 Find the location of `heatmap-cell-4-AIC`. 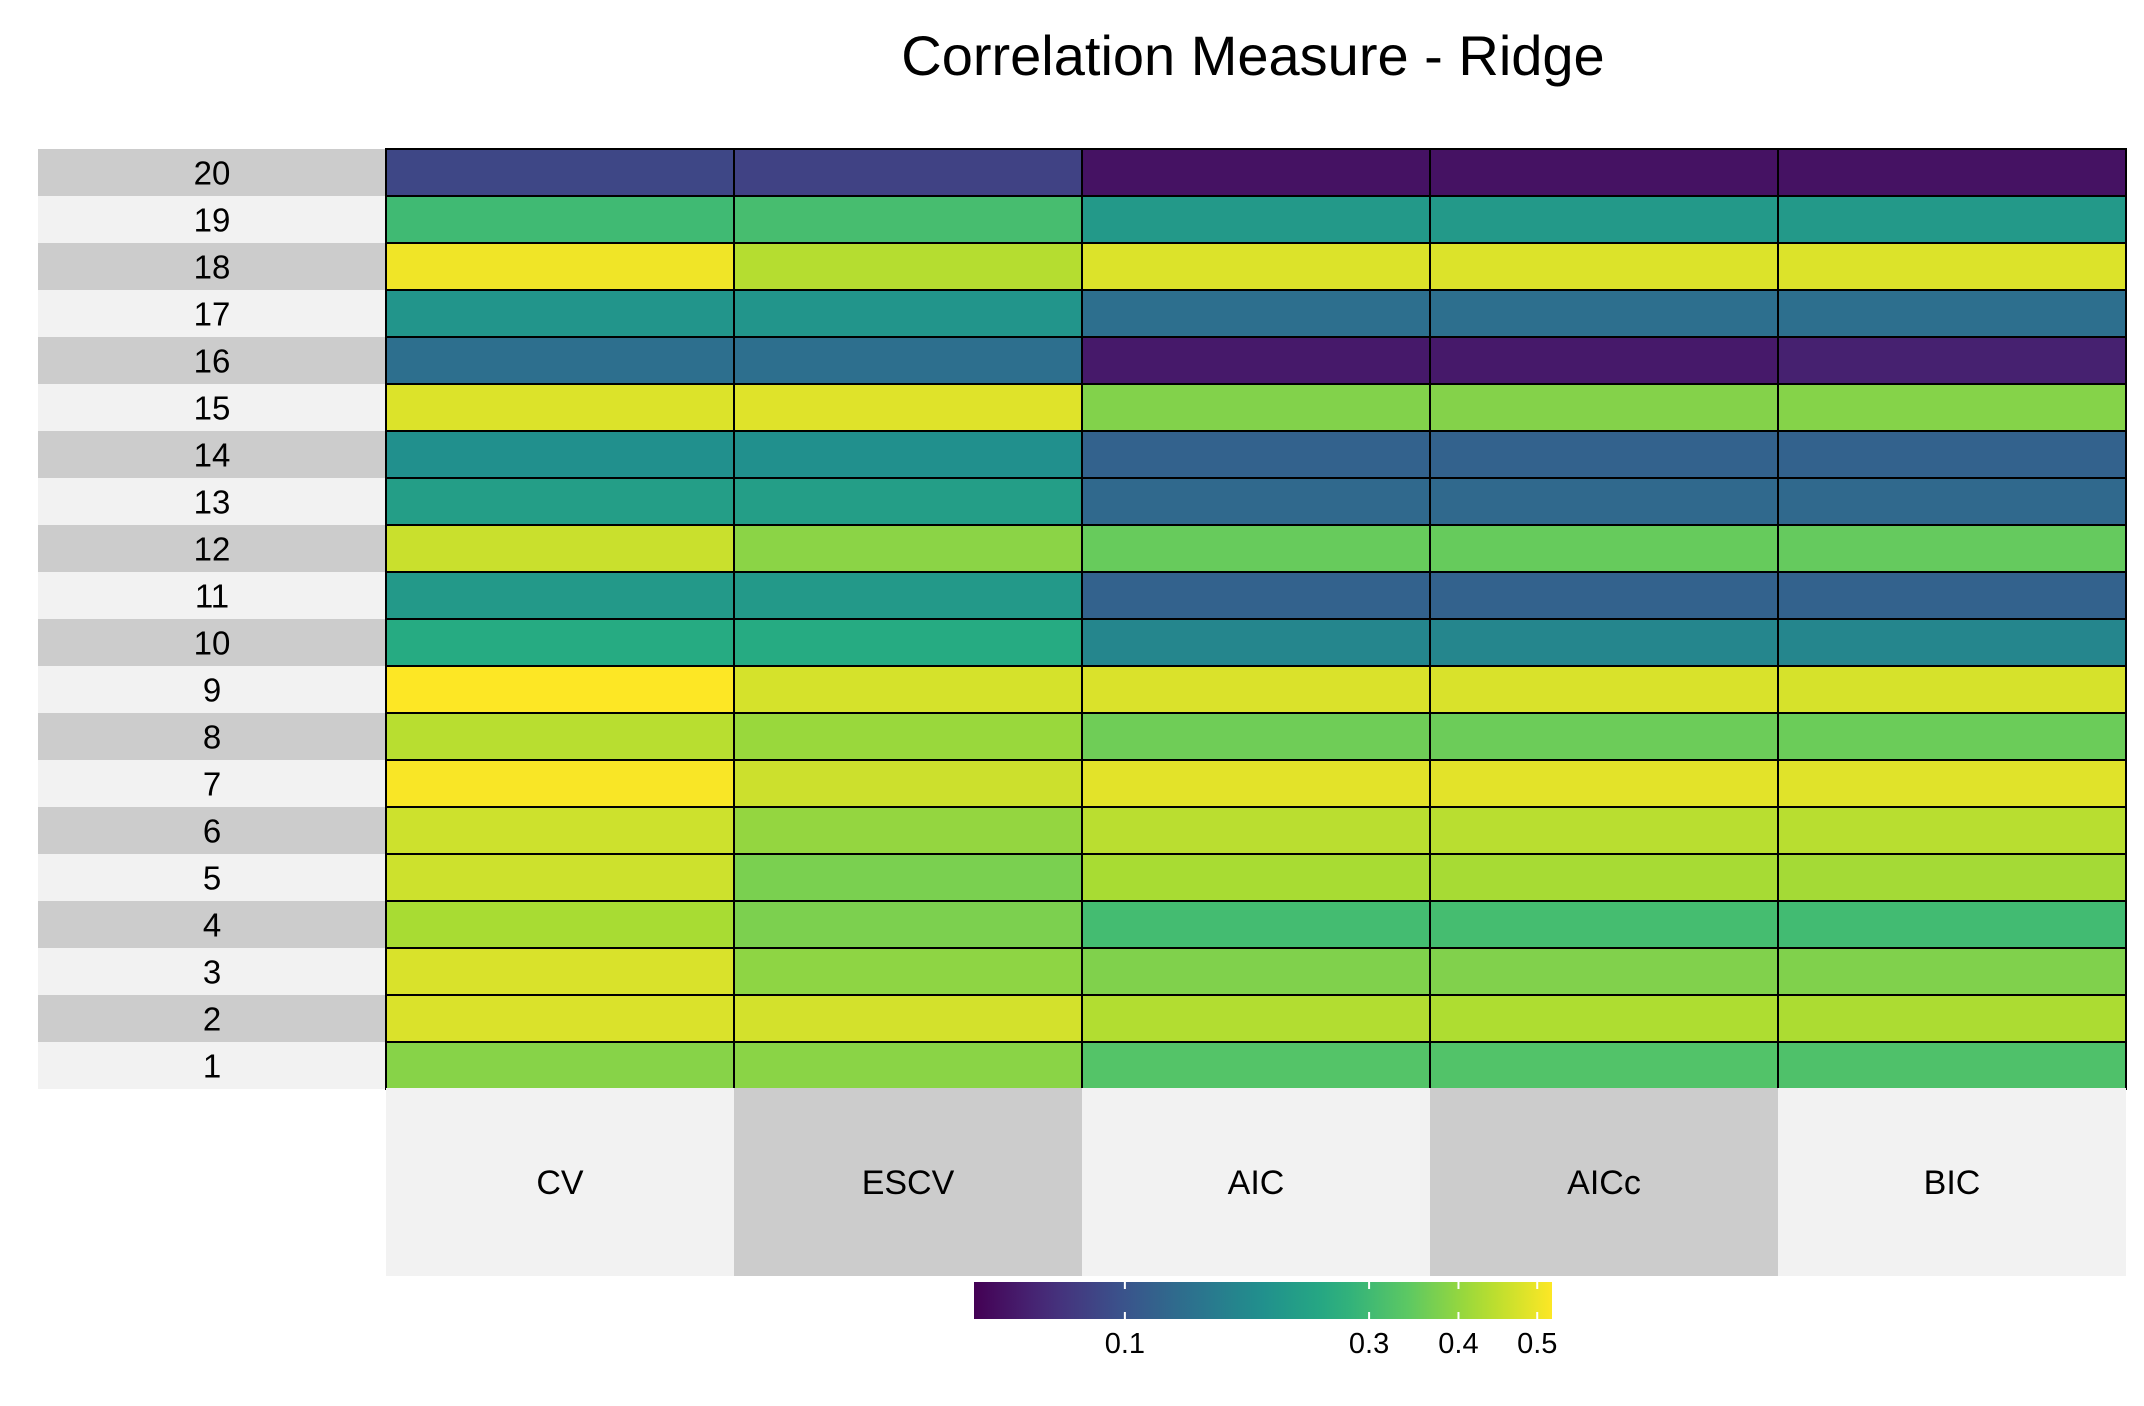

heatmap-cell-4-AIC is located at coordinates (1256, 924).